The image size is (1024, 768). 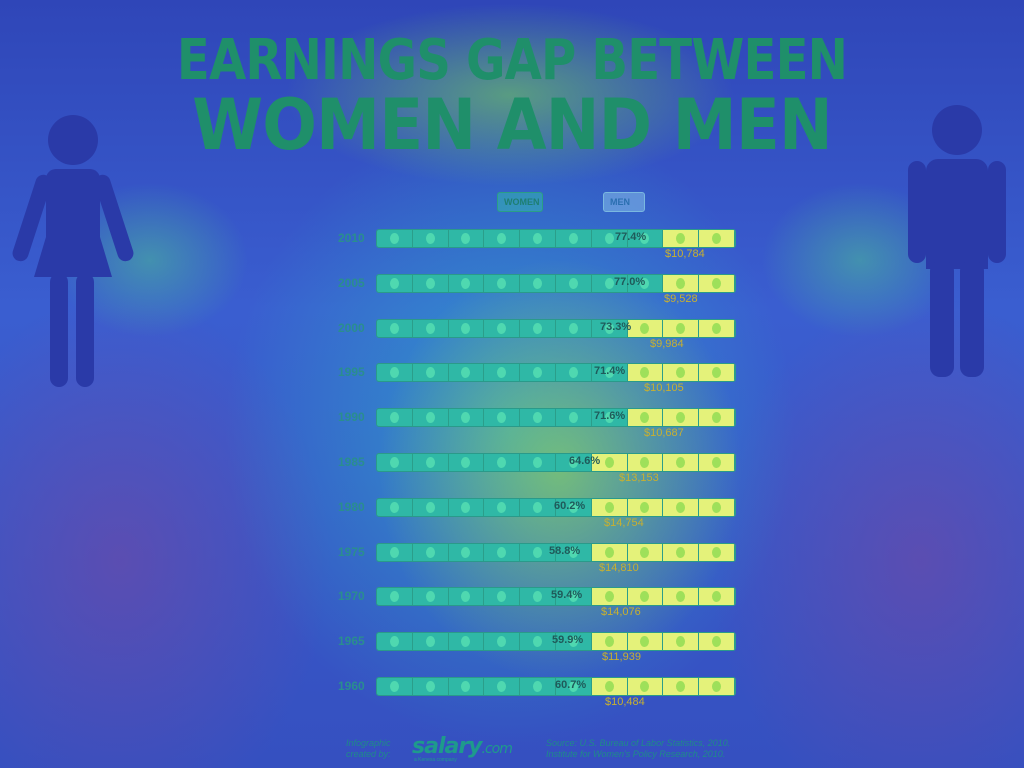 I want to click on gap-amount-label: $10,687, so click(x=664, y=433).